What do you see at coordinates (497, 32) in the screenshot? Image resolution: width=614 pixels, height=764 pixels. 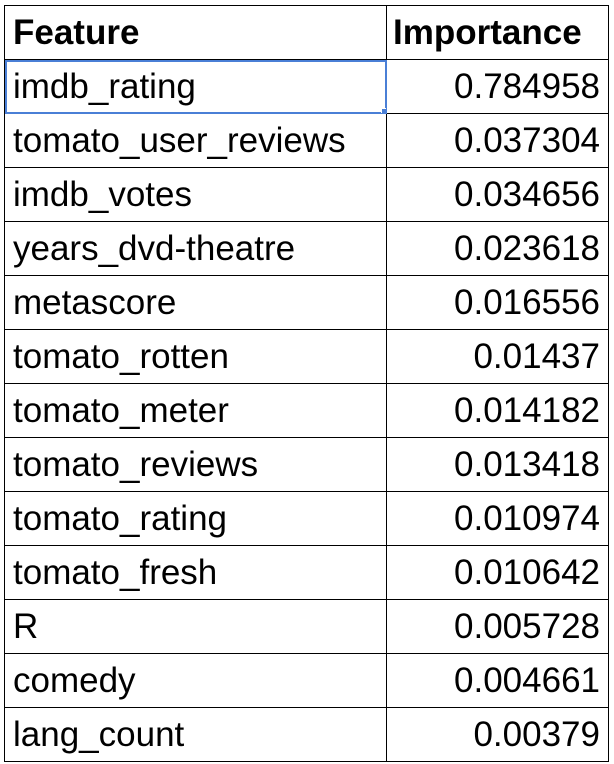 I see `header-importance: Importance` at bounding box center [497, 32].